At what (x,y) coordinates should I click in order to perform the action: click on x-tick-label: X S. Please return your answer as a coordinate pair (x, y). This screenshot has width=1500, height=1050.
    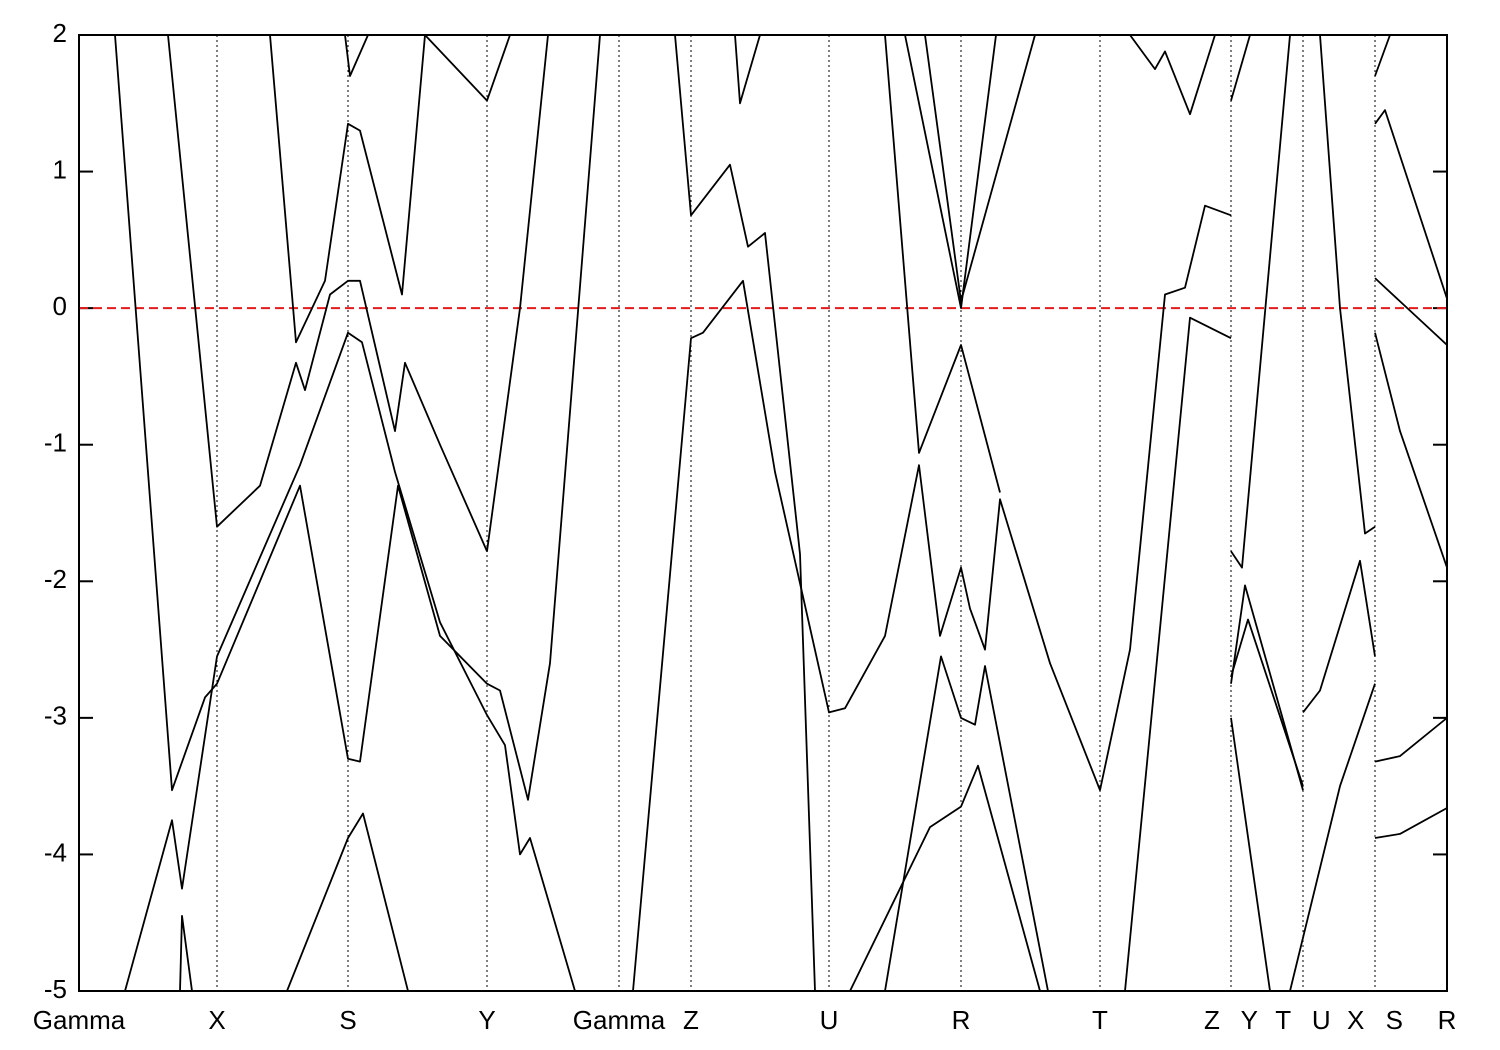
    Looking at the image, I should click on (1375, 1020).